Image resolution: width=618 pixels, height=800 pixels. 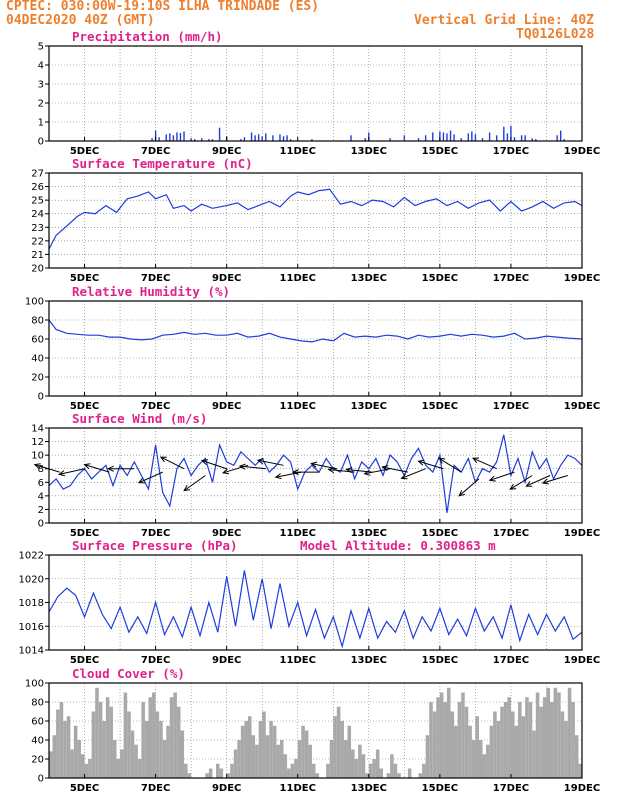 What do you see at coordinates (31, 579) in the screenshot?
I see `y-tick-label: 1020` at bounding box center [31, 579].